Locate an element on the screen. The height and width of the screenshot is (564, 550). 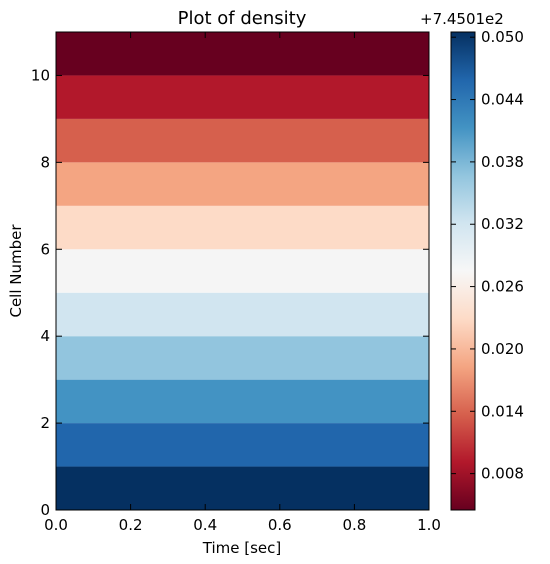
colorbar-tick-label: 0.014 is located at coordinates (502, 411).